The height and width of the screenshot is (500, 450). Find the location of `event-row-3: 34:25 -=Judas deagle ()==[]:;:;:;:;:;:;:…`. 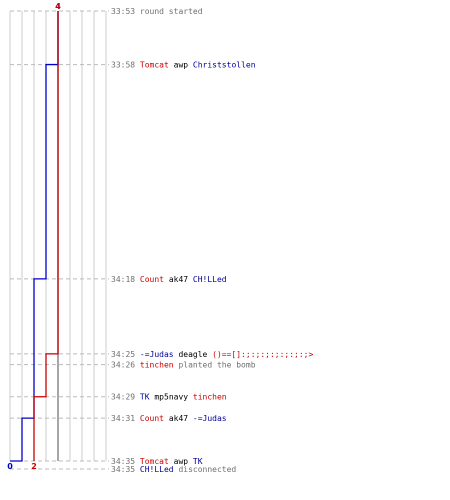

event-row-3: 34:25 -=Judas deagle ()==[]:;:;:;:;:;:;:… is located at coordinates (212, 354).